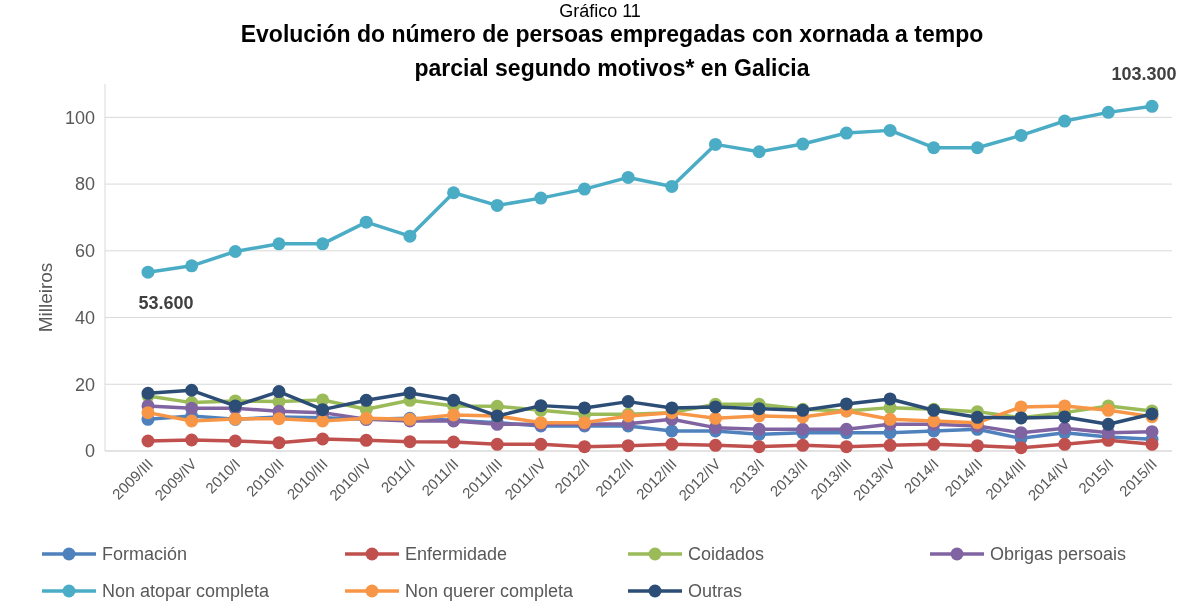 The image size is (1200, 607). What do you see at coordinates (1058, 554) in the screenshot?
I see `legend-label: Obrigas persoais` at bounding box center [1058, 554].